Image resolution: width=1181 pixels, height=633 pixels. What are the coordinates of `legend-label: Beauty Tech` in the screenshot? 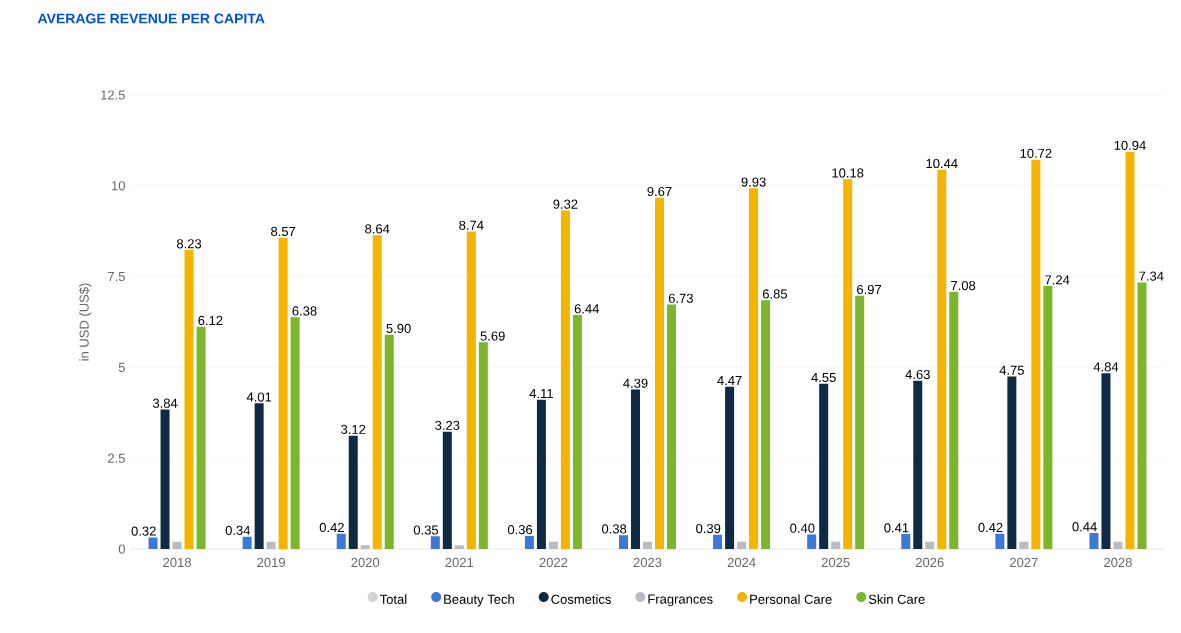 It's located at (479, 600).